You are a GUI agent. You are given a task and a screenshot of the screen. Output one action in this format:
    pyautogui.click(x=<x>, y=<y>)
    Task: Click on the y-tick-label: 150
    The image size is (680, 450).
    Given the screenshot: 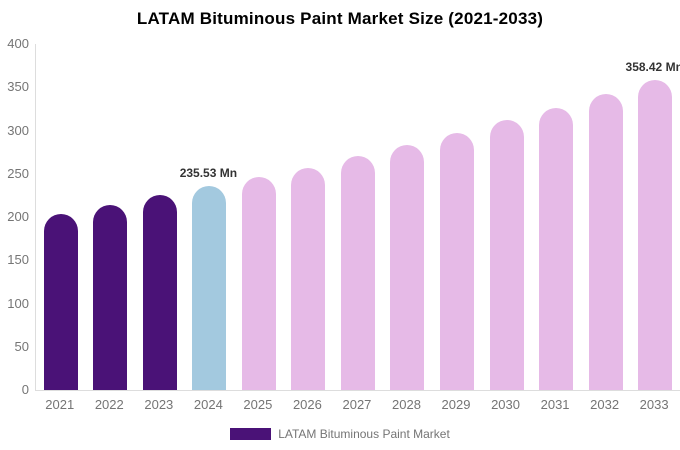 What is the action you would take?
    pyautogui.click(x=18, y=260)
    